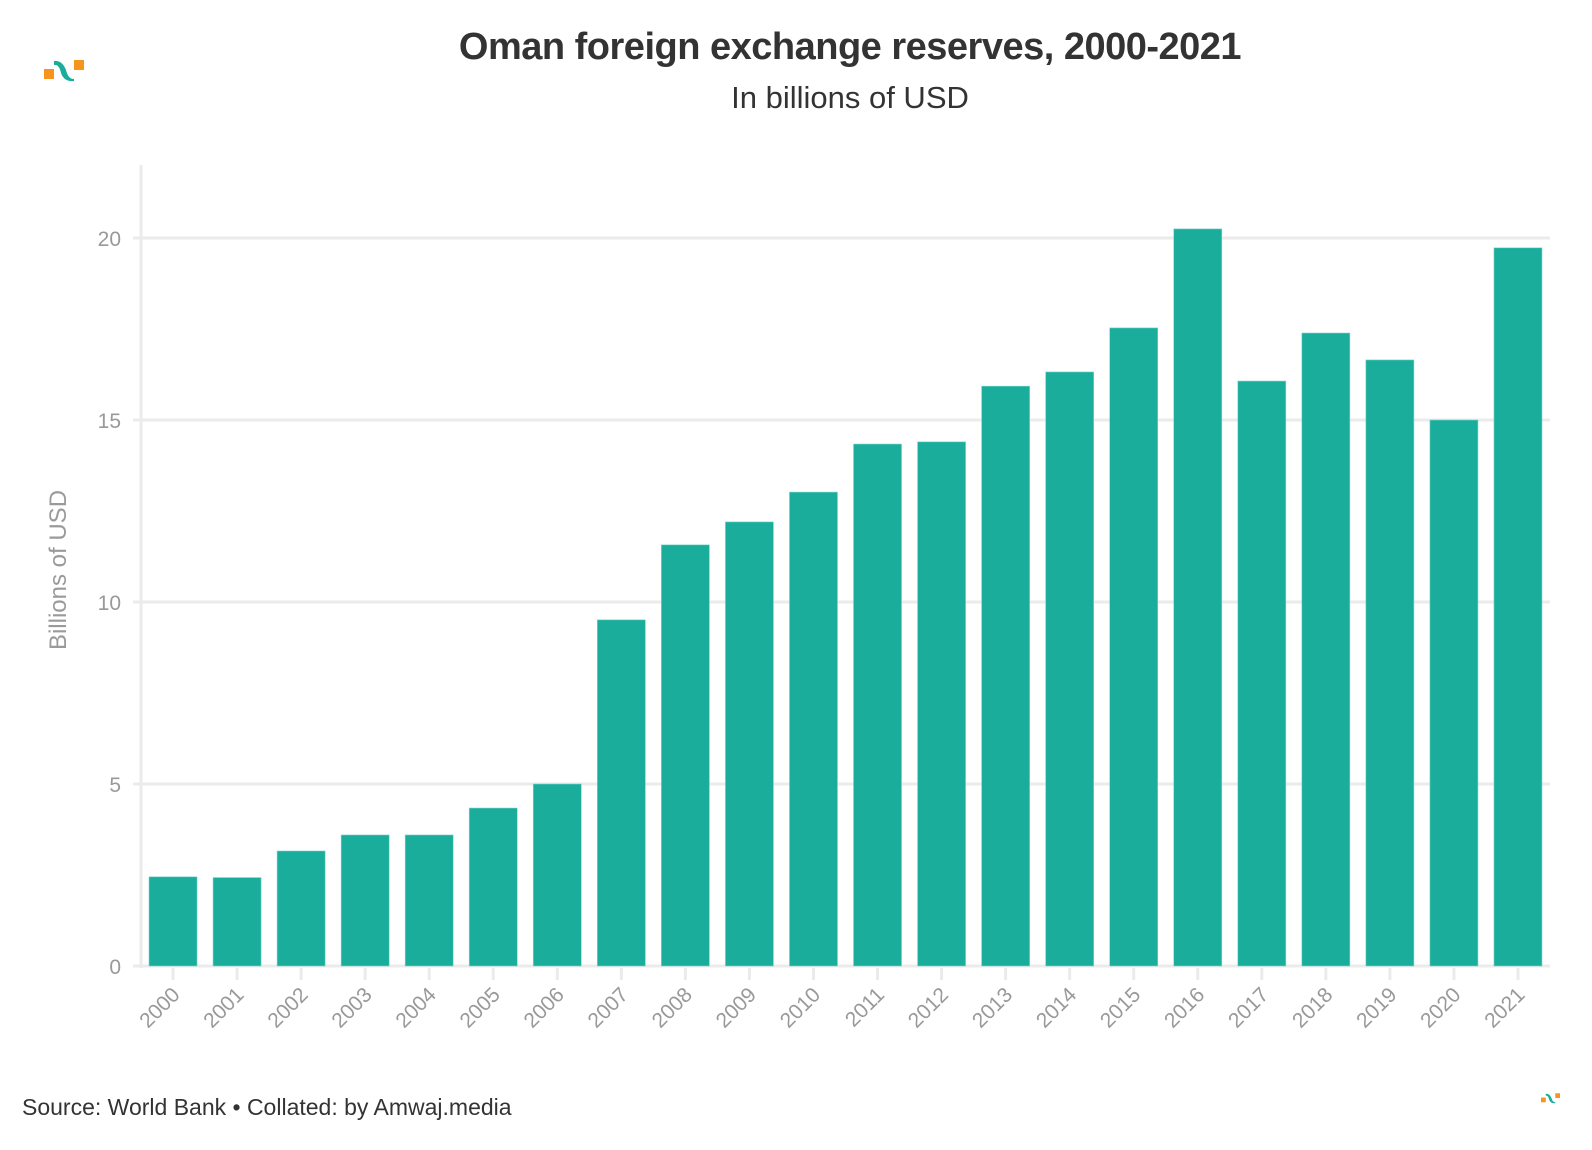 This screenshot has height=1150, width=1592. Describe the element at coordinates (1005, 676) in the screenshot. I see `bar-2013` at that location.